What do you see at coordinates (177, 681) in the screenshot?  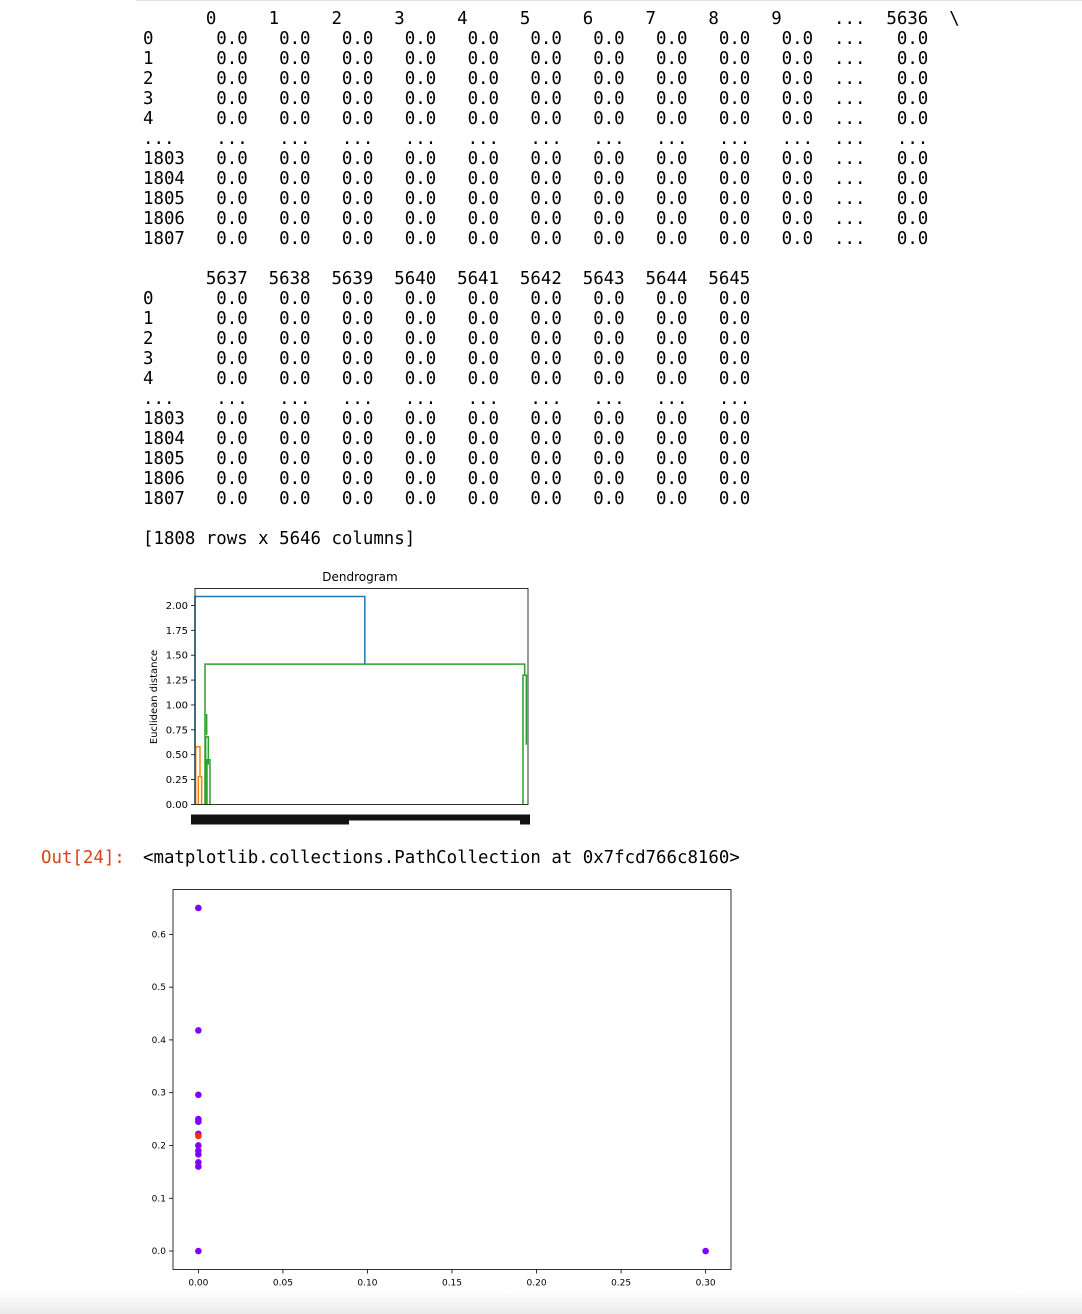 I see `y-tick-label: 1.25` at bounding box center [177, 681].